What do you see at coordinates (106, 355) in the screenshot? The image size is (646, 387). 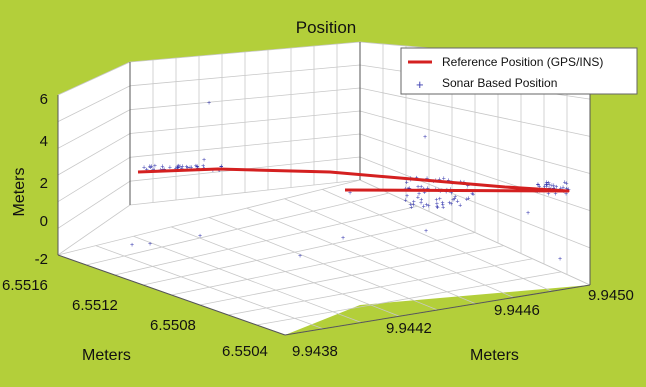 I see `y-axis-label: Meters` at bounding box center [106, 355].